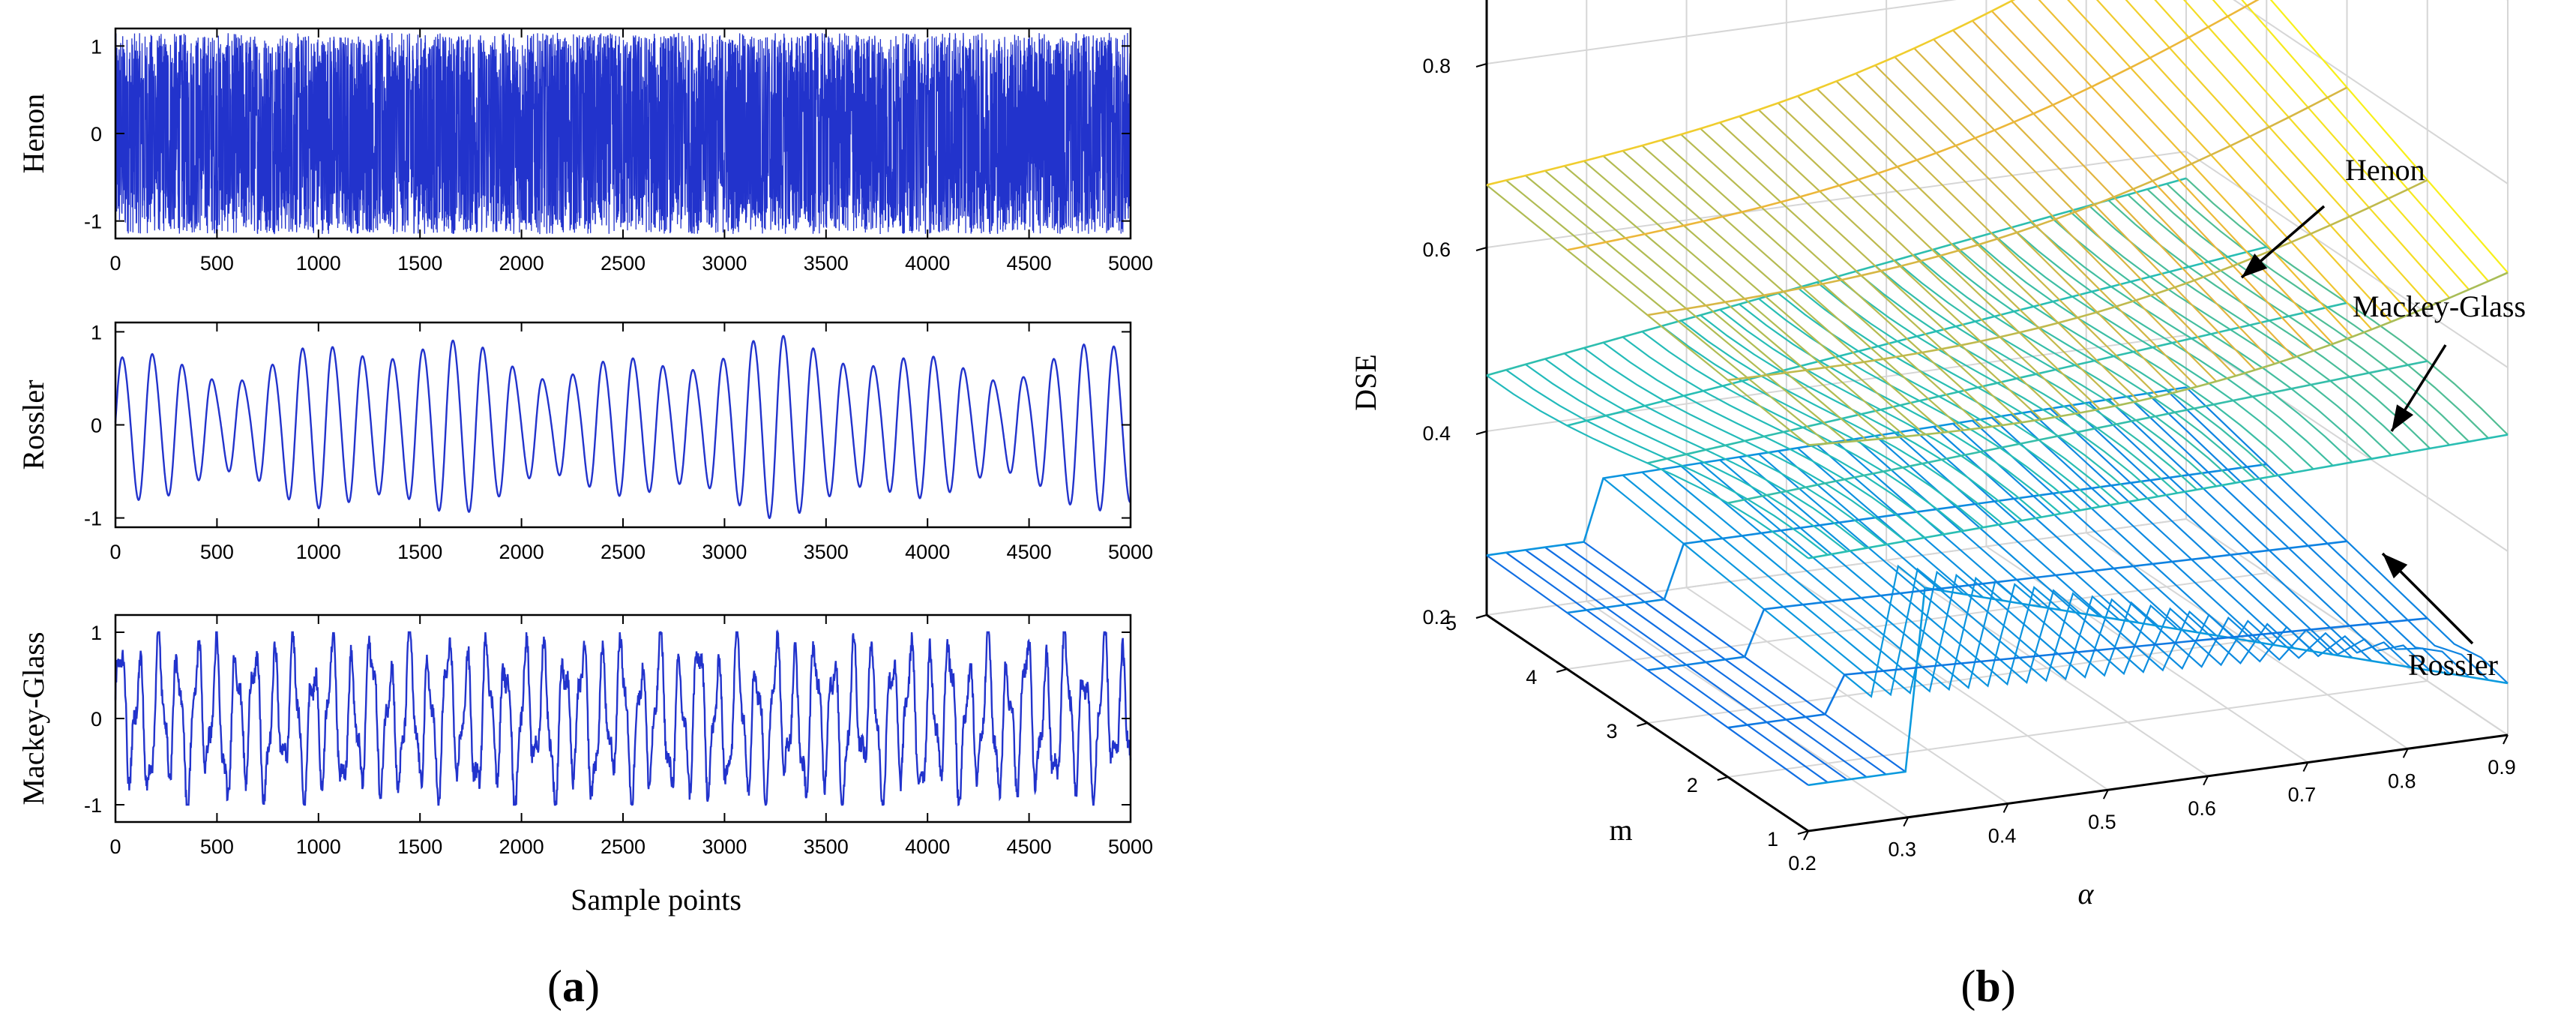 This screenshot has height=1029, width=2576. What do you see at coordinates (1968, 986) in the screenshot?
I see `caption-b-open: (` at bounding box center [1968, 986].